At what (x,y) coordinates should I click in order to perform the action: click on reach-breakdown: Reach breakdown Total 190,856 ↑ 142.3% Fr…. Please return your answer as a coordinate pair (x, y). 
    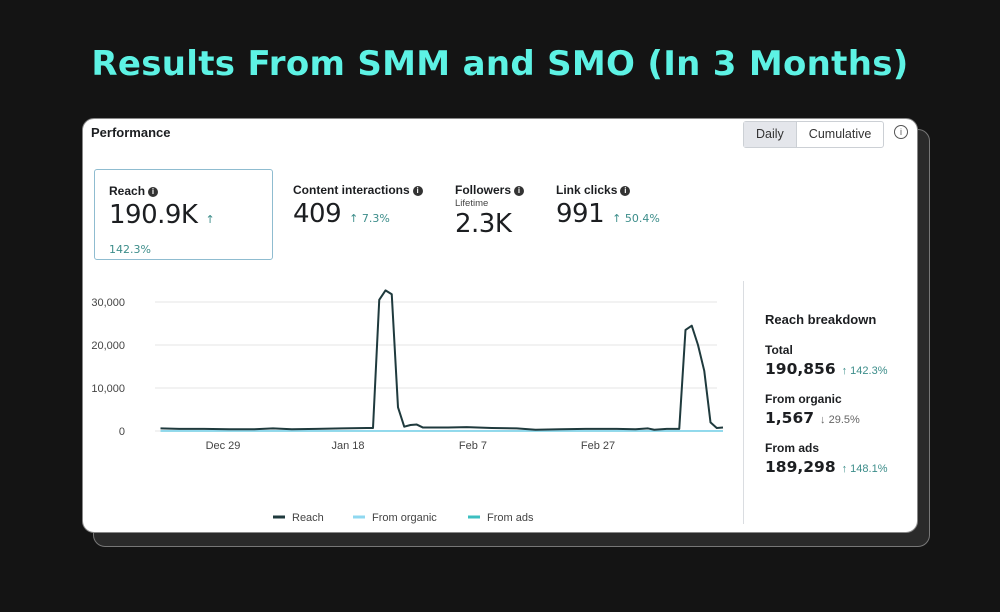
    Looking at the image, I should click on (826, 401).